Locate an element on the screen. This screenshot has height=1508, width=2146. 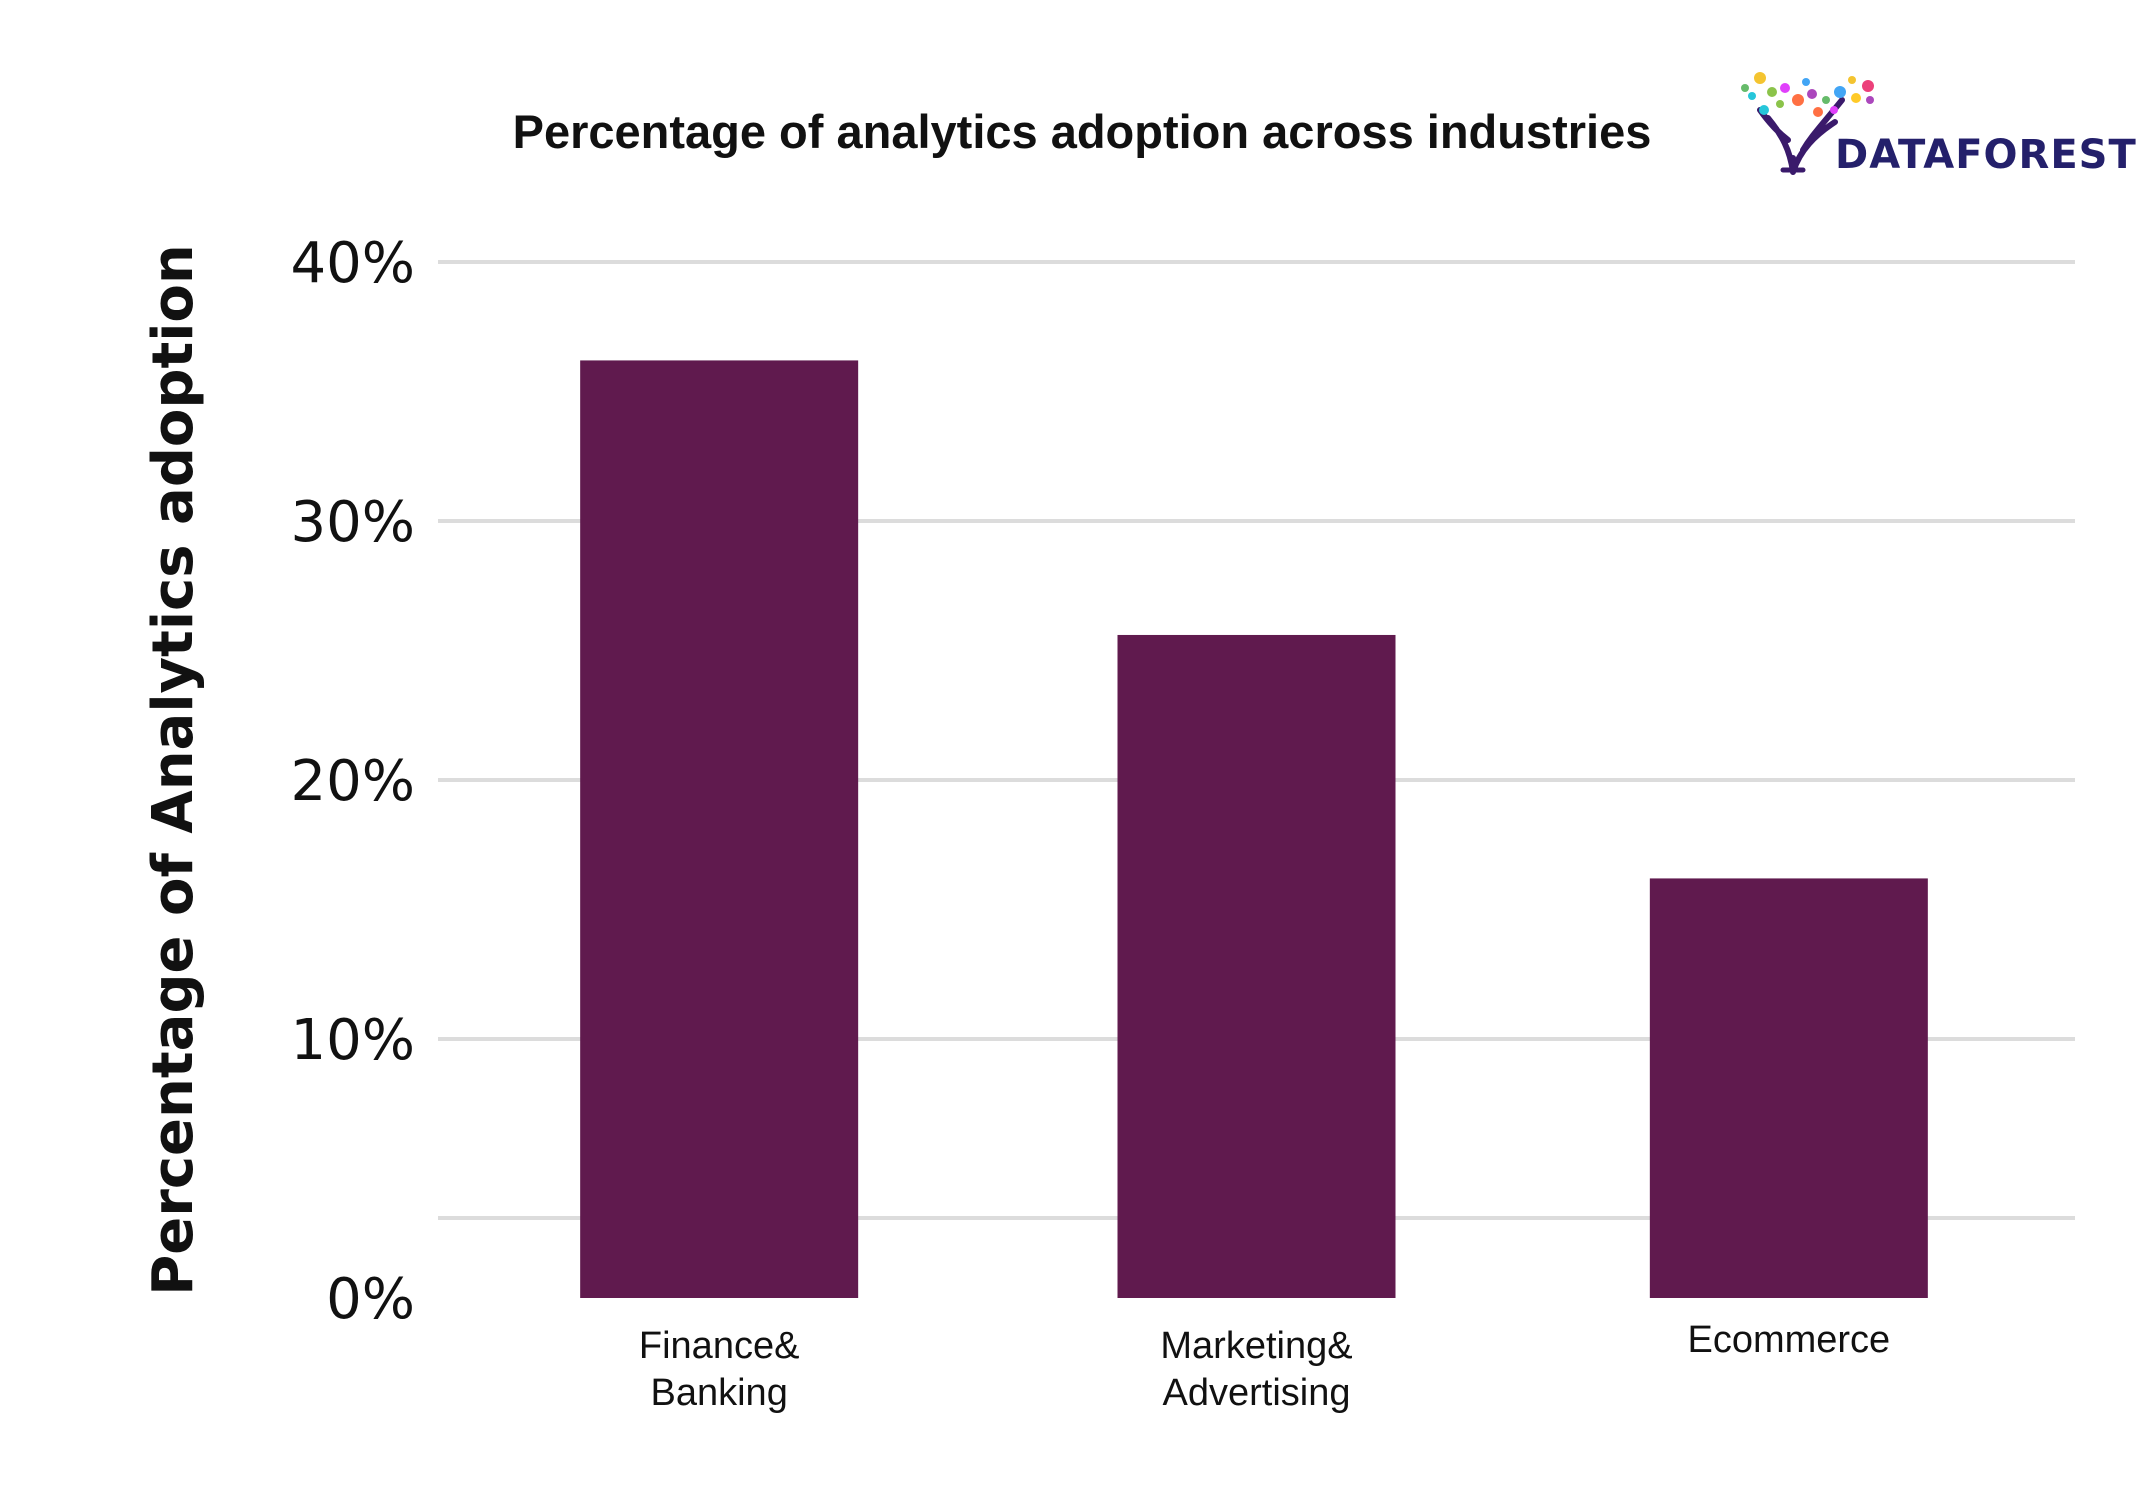
y-tick-label: 40% is located at coordinates (353, 263).